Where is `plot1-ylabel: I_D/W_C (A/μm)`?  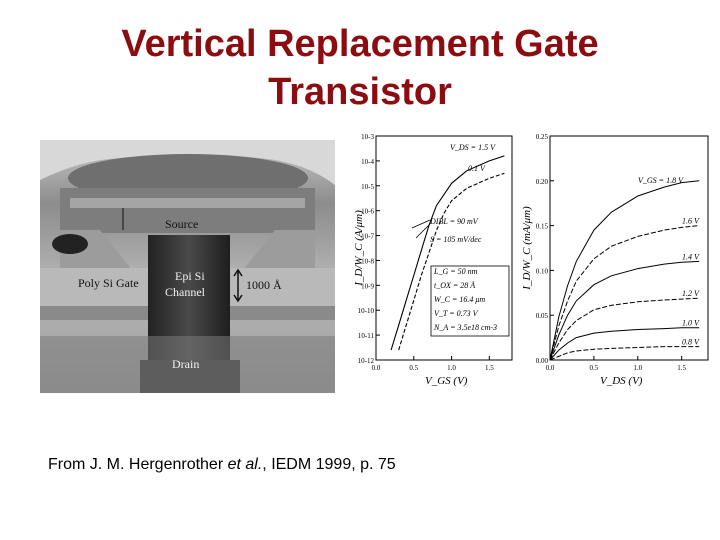 plot1-ylabel: I_D/W_C (A/μm) is located at coordinates (359, 248).